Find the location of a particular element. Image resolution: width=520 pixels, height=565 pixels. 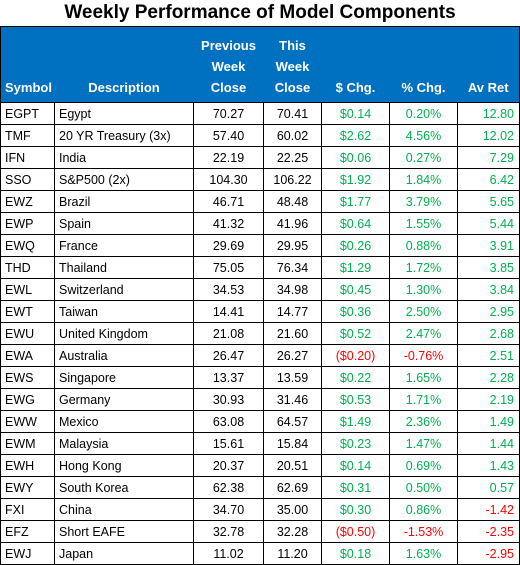

header-this-line2: Week is located at coordinates (292, 66).